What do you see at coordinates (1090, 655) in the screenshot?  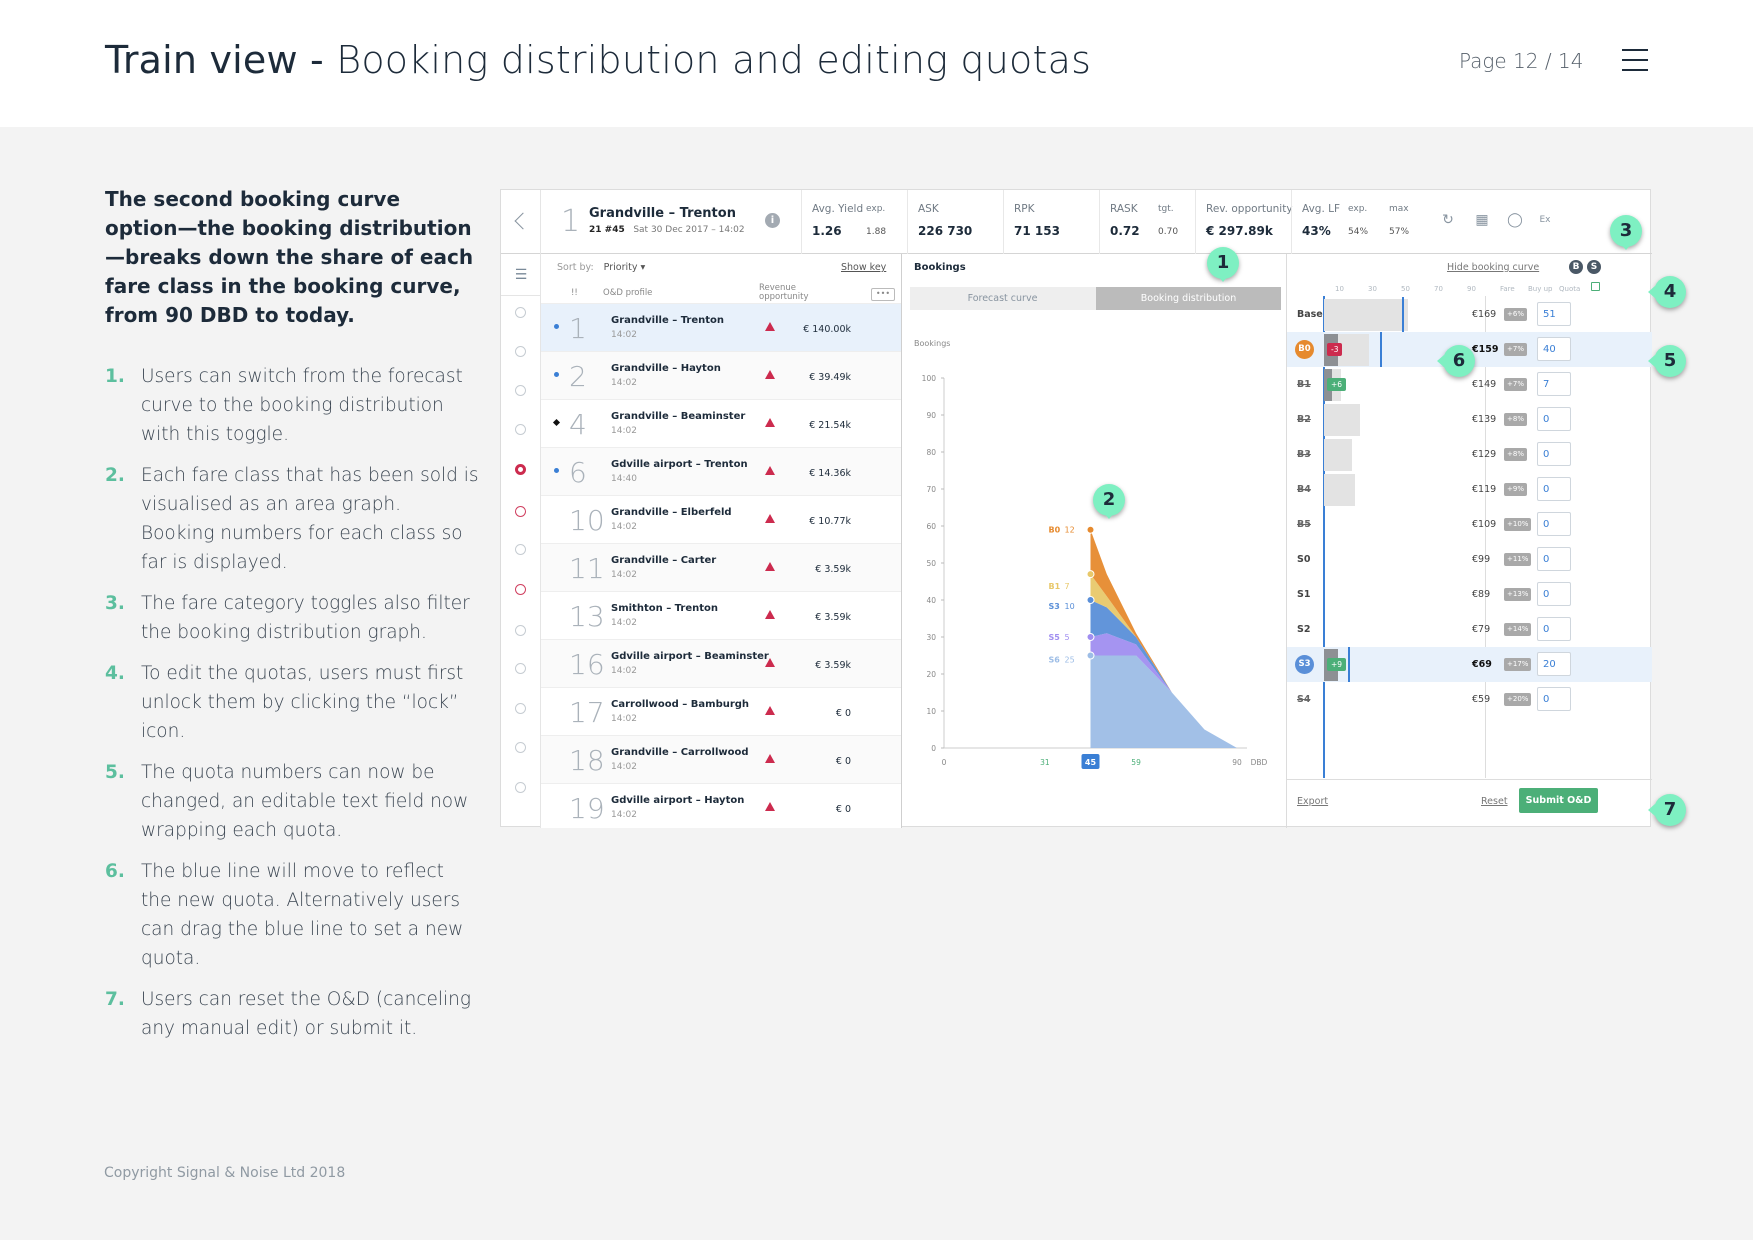 I see `stack-point-s6` at bounding box center [1090, 655].